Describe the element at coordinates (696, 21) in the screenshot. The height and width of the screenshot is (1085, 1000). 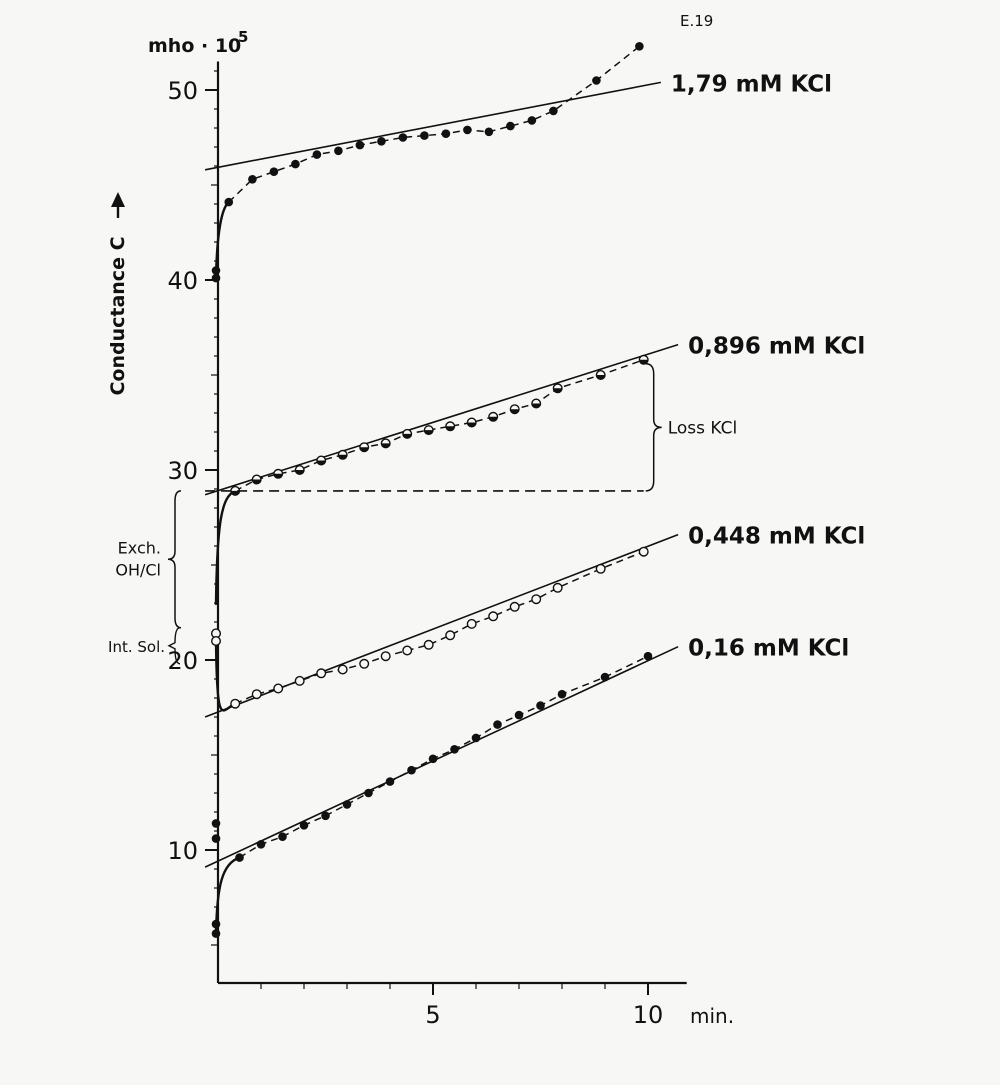
I see `figure-code: E.19` at that location.